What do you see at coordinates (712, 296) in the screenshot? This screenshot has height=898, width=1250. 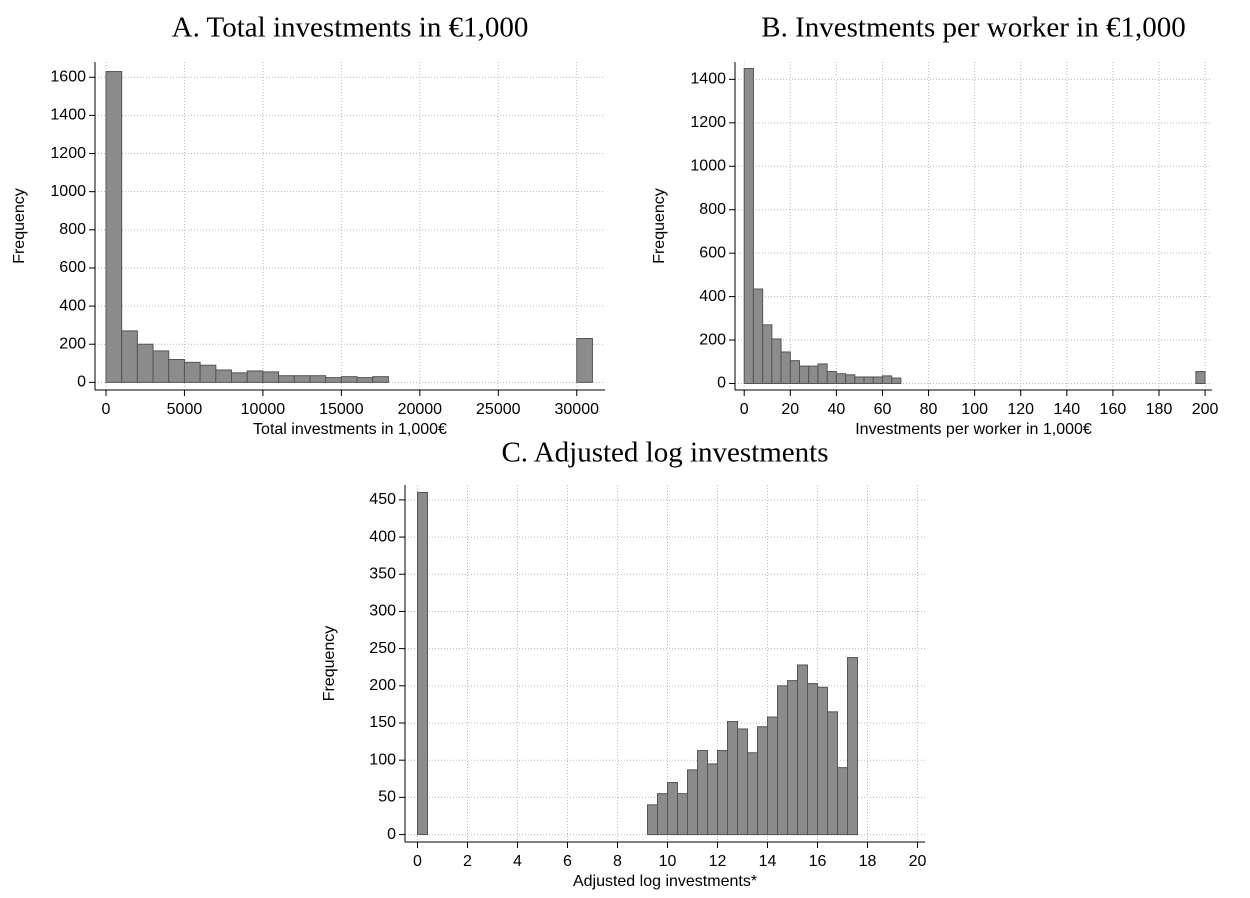 I see `y-tick-label: 400` at bounding box center [712, 296].